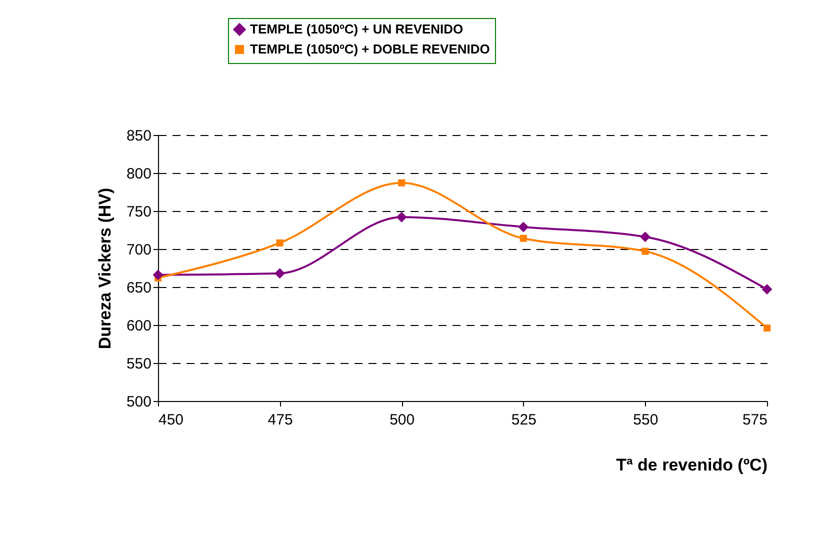 This screenshot has height=535, width=832. Describe the element at coordinates (139, 136) in the screenshot. I see `y-tick-label: 850` at that location.